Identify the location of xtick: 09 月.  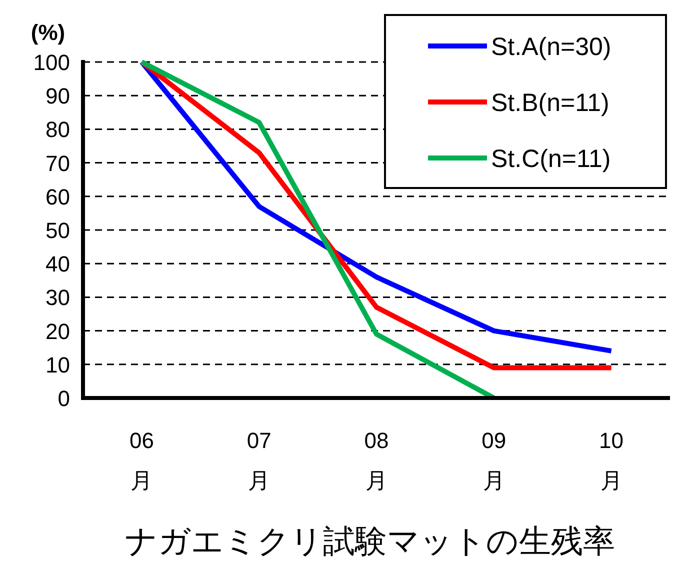
(494, 460).